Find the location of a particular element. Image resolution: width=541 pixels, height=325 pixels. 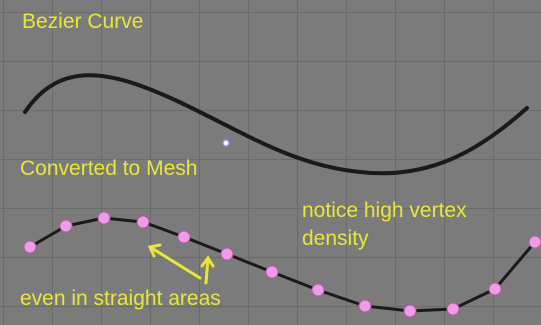

bezier-curve-label: Bezier Curve is located at coordinates (83, 21).